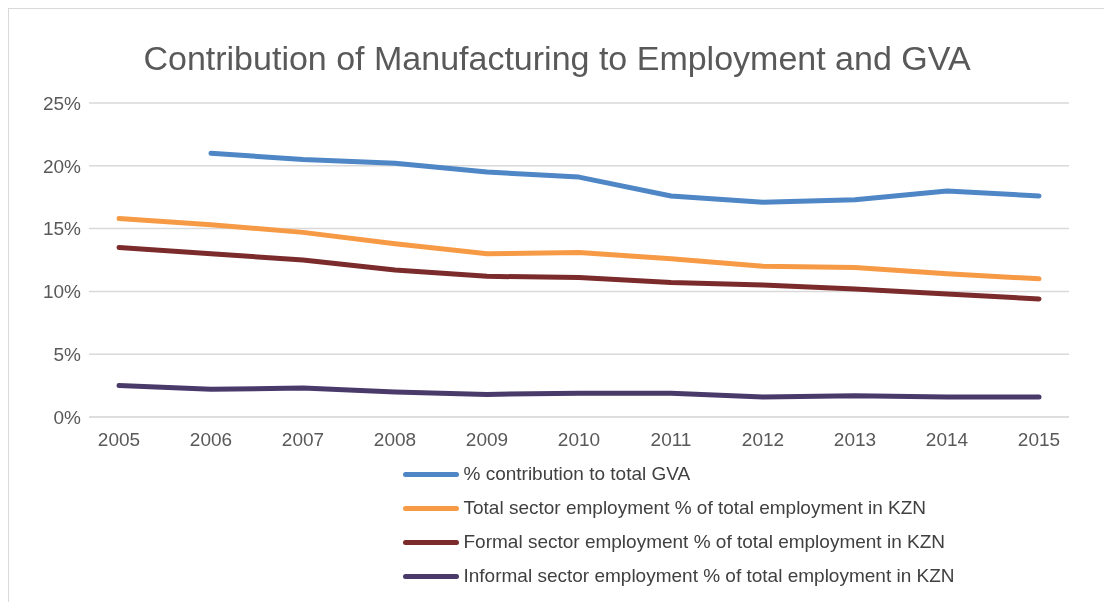  What do you see at coordinates (62, 292) in the screenshot?
I see `y-tick-label: 10%` at bounding box center [62, 292].